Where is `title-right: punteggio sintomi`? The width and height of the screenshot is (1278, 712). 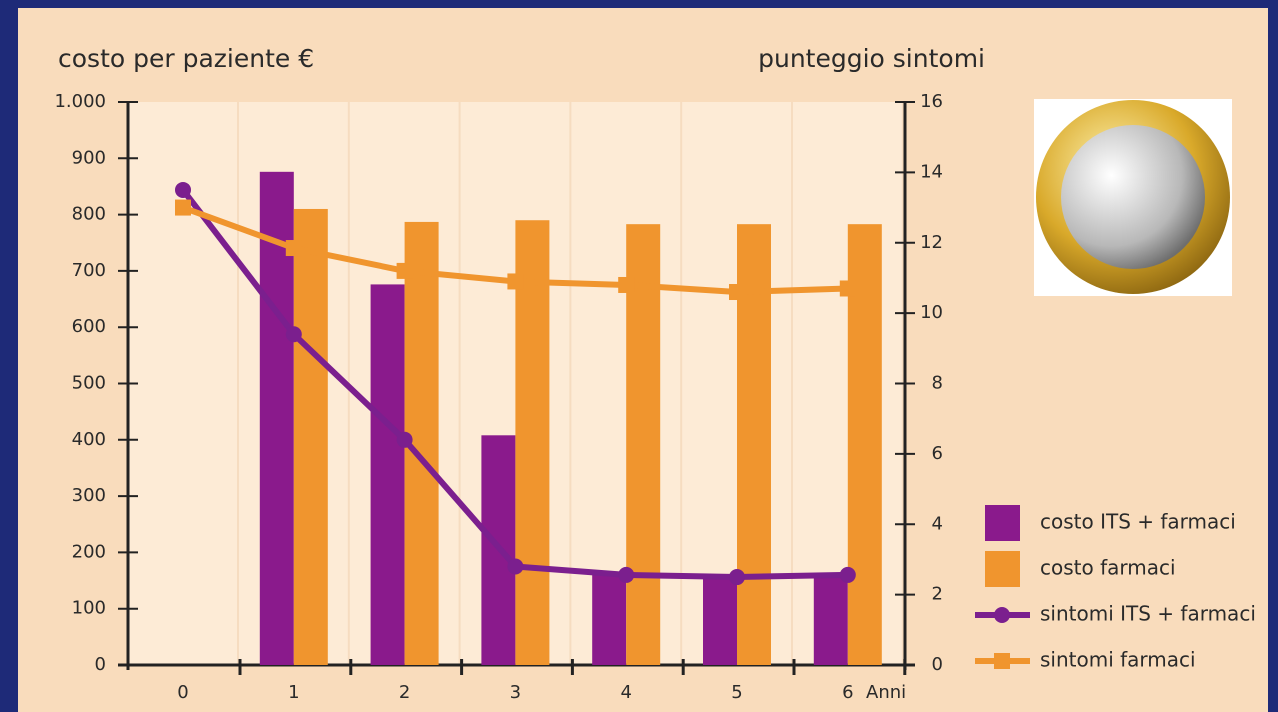 title-right: punteggio sintomi is located at coordinates (871, 58).